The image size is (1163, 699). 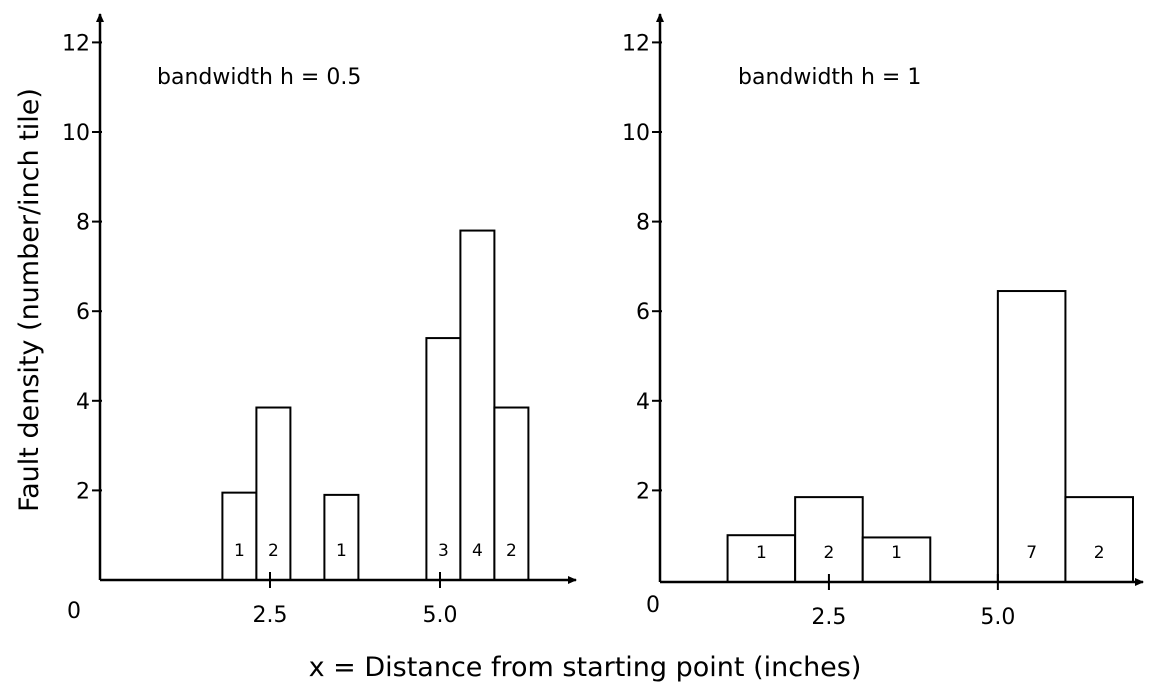 I want to click on bandwidth-label: bandwidth h = 1, so click(x=829, y=77).